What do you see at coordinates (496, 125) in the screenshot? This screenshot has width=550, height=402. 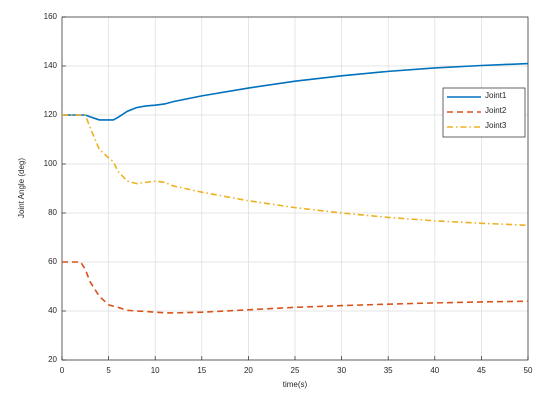 I see `legend-label: Joint3` at bounding box center [496, 125].